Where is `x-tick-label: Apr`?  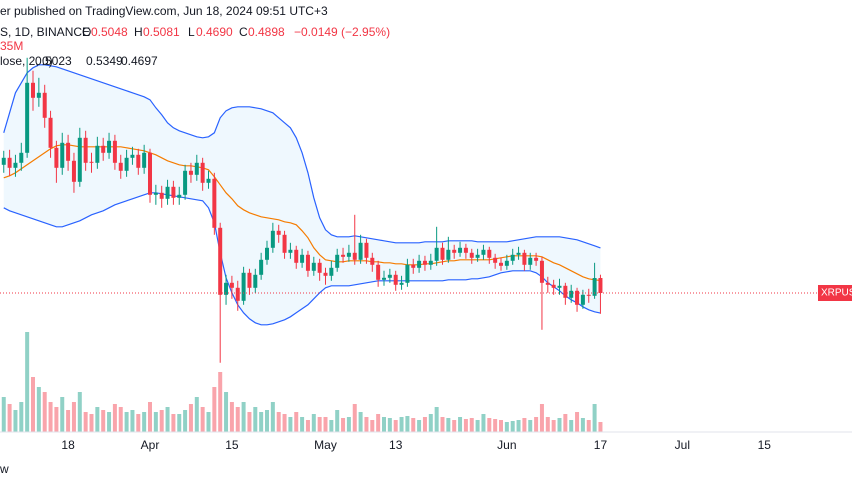
x-tick-label: Apr is located at coordinates (150, 445).